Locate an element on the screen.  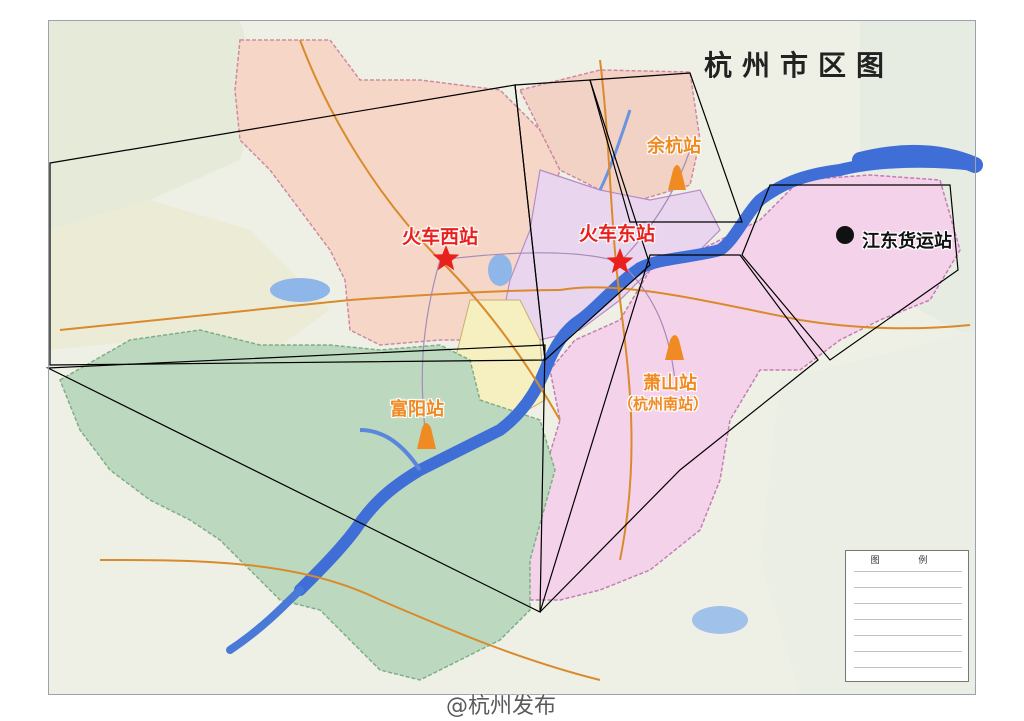
legend-title: 图 例 is located at coordinates (908, 561).